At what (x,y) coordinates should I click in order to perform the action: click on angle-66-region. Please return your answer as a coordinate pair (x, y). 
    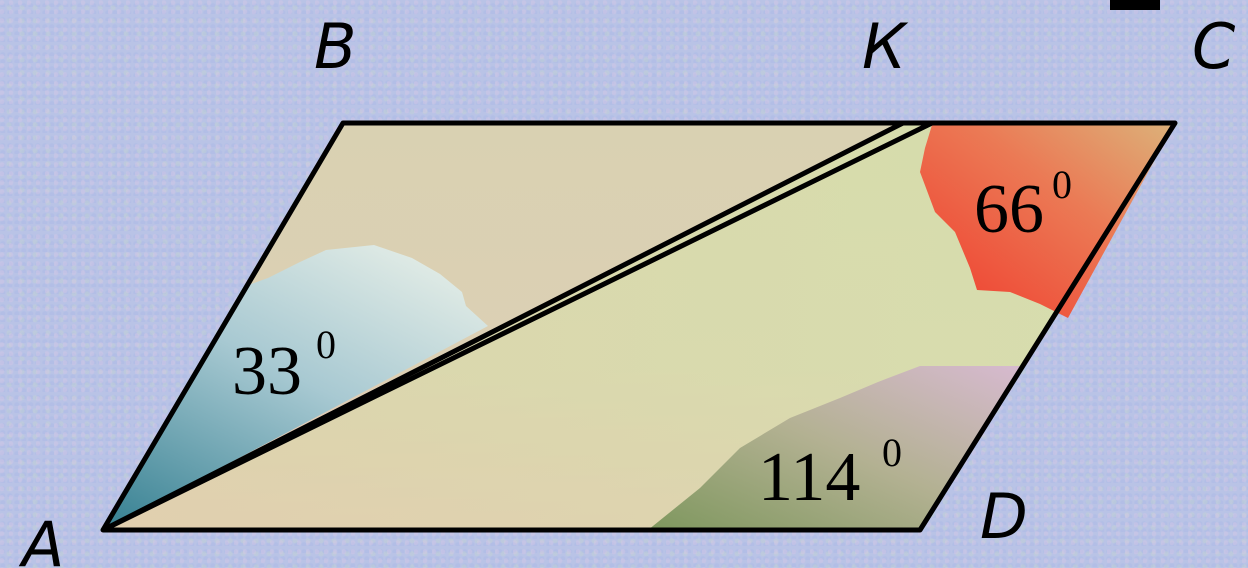
    Looking at the image, I should click on (1047, 220).